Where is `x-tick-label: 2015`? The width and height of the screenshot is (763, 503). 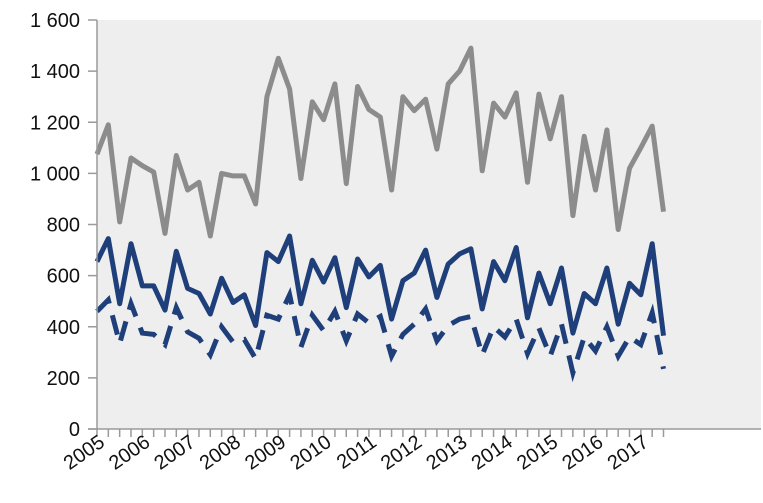 x-tick-label: 2015 is located at coordinates (537, 453).